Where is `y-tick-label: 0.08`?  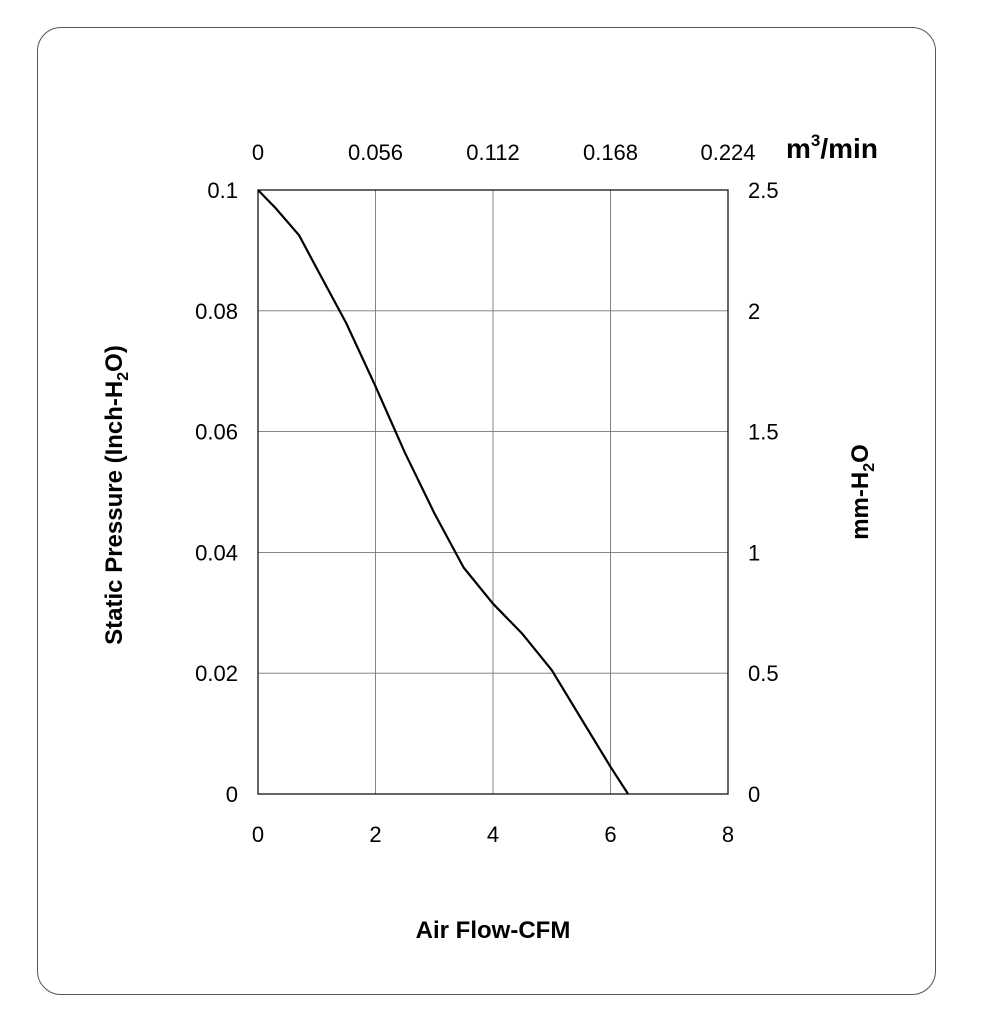 y-tick-label: 0.08 is located at coordinates (216, 311).